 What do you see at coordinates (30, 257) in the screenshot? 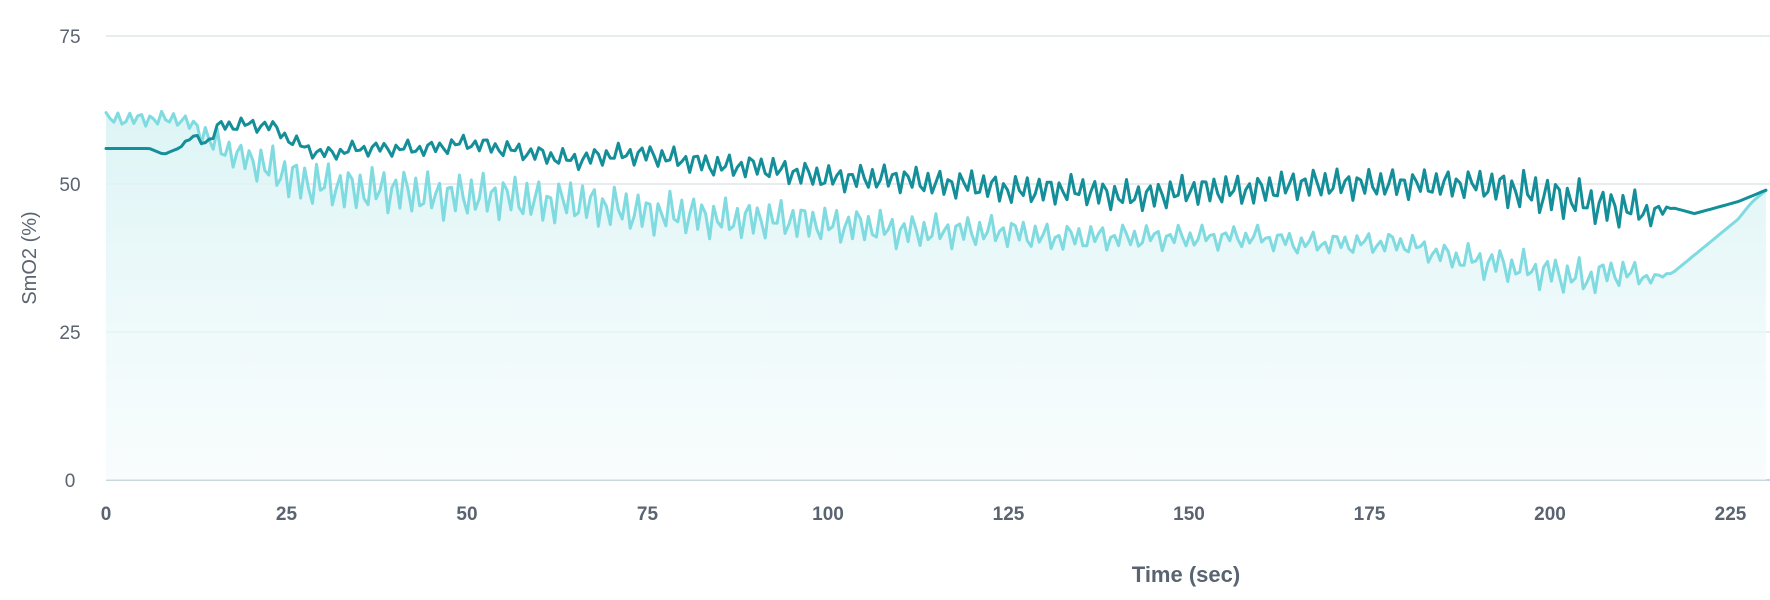
I see `y-axis-label: SmO2 (%)` at bounding box center [30, 257].